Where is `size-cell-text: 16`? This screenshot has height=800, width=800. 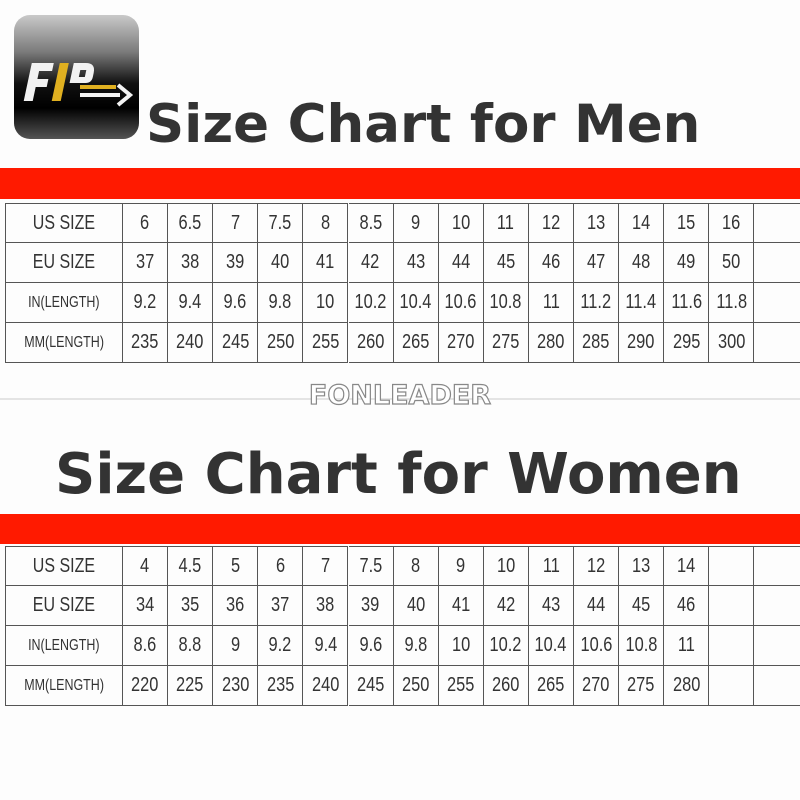 size-cell-text: 16 is located at coordinates (731, 222).